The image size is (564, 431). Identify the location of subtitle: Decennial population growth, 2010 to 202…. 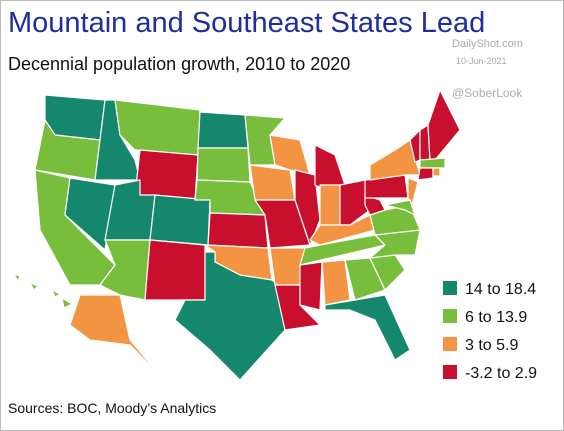
(179, 64).